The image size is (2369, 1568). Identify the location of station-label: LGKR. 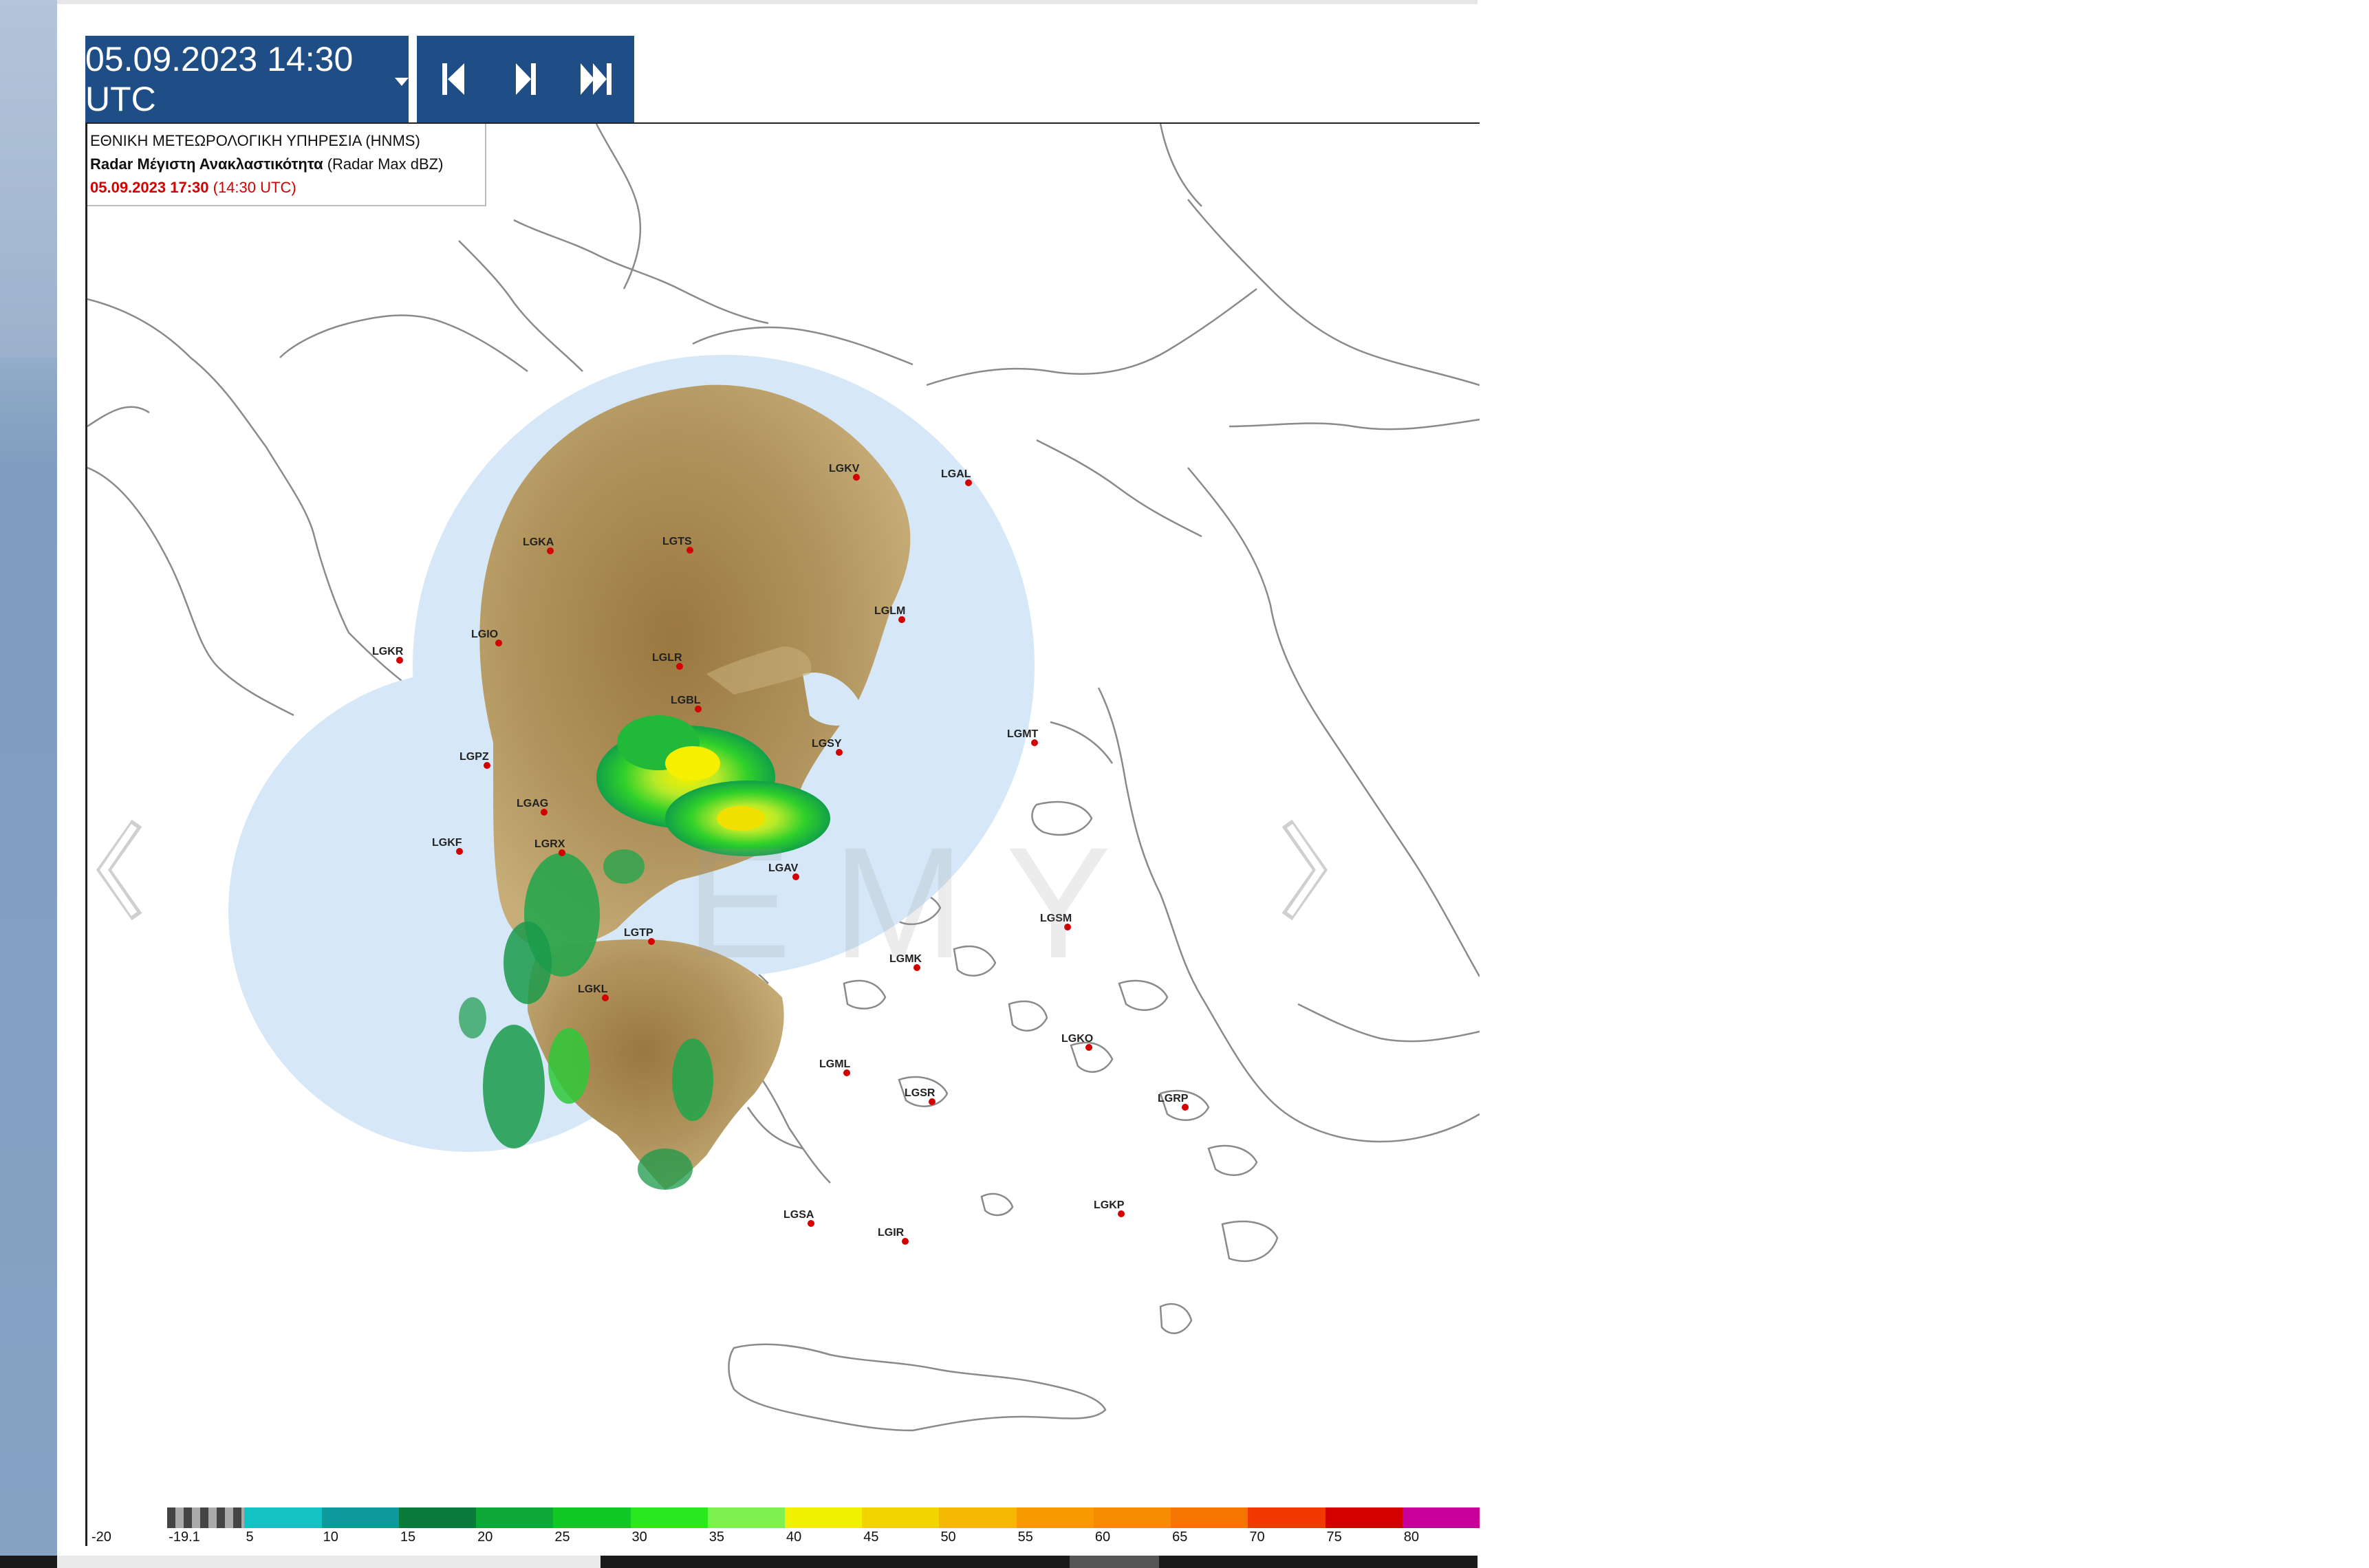
(388, 651).